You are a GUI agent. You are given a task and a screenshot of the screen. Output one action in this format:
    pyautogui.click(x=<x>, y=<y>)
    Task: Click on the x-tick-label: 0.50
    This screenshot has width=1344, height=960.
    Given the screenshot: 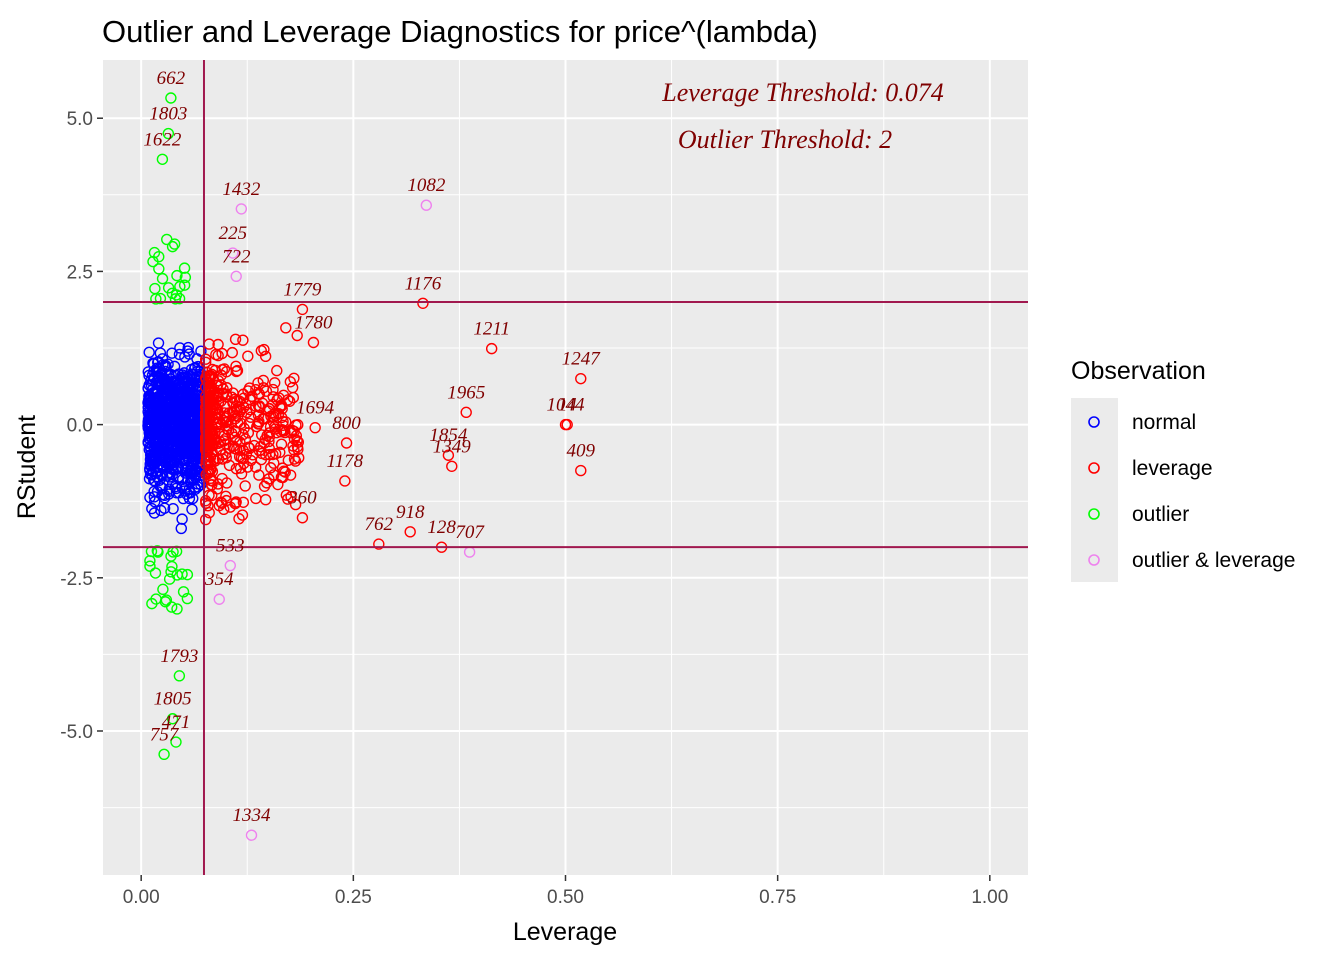 What is the action you would take?
    pyautogui.click(x=565, y=897)
    